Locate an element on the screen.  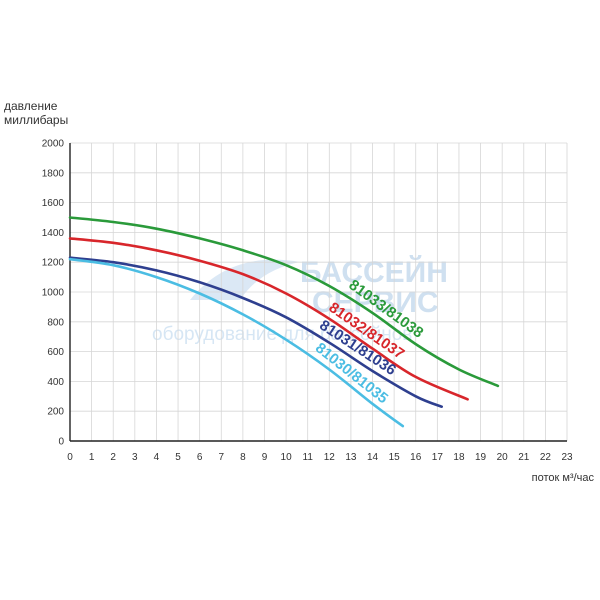
x-tick-label: 3 is located at coordinates (135, 457).